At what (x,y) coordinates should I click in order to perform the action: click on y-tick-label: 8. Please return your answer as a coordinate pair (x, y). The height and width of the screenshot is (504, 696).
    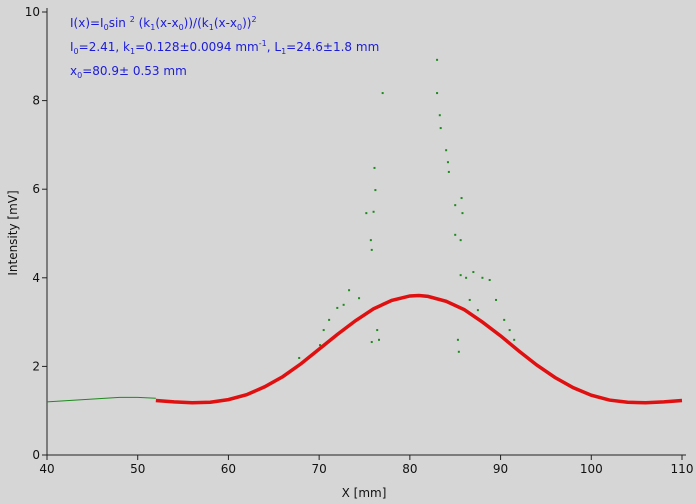
    Looking at the image, I should click on (36, 101).